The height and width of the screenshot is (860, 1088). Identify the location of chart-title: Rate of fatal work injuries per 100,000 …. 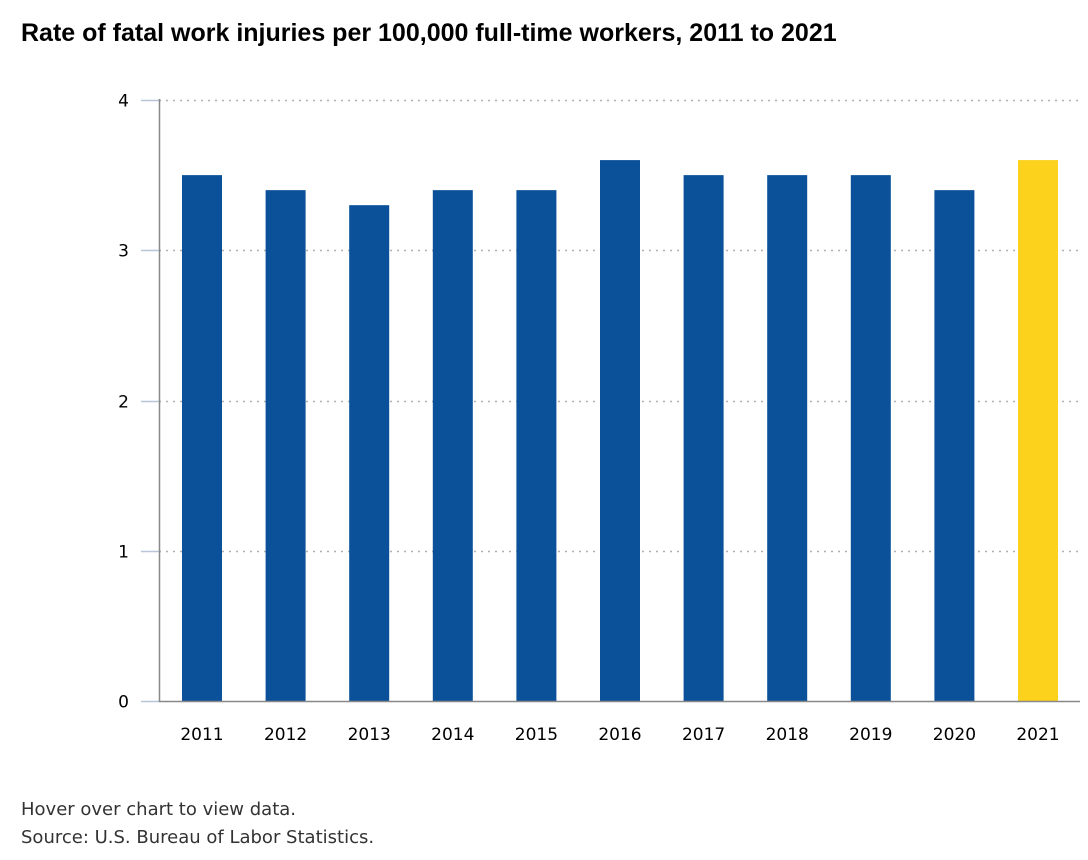
(429, 33).